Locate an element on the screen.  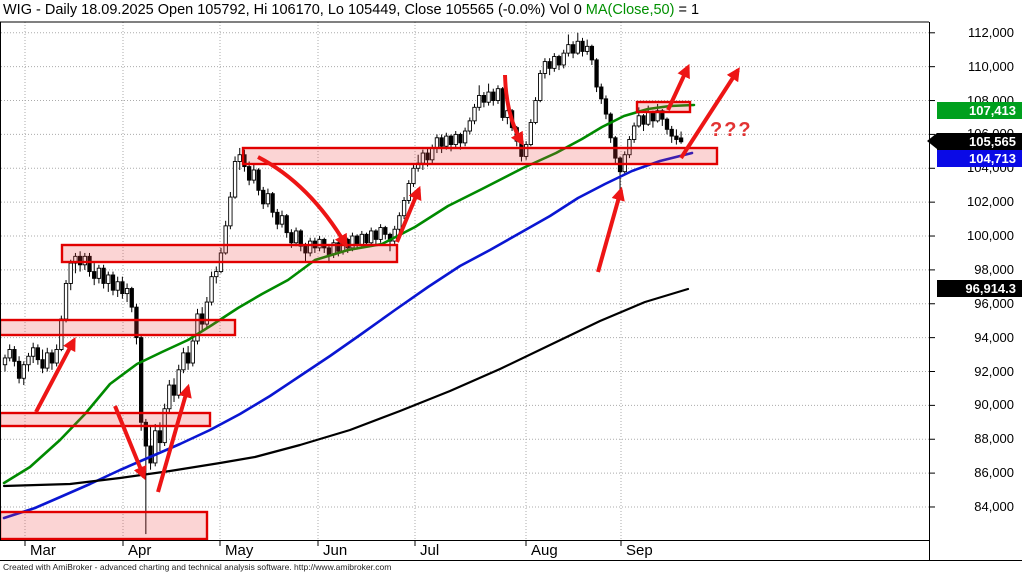
y-axis-tick-label: 84,000 is located at coordinates (994, 506).